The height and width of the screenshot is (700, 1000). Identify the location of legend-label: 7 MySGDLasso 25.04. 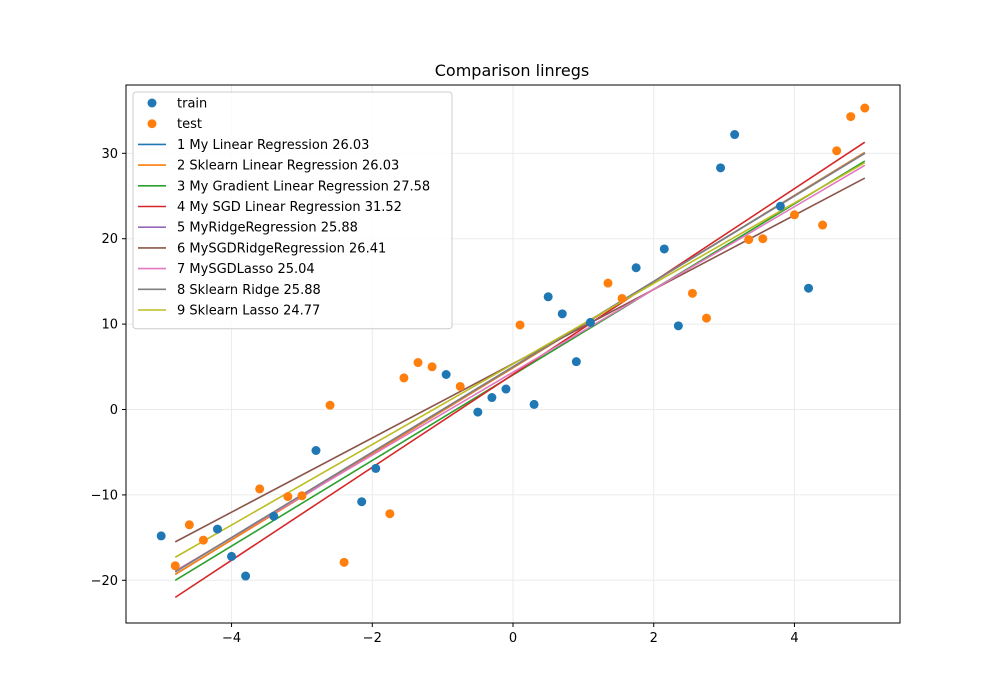
(246, 269).